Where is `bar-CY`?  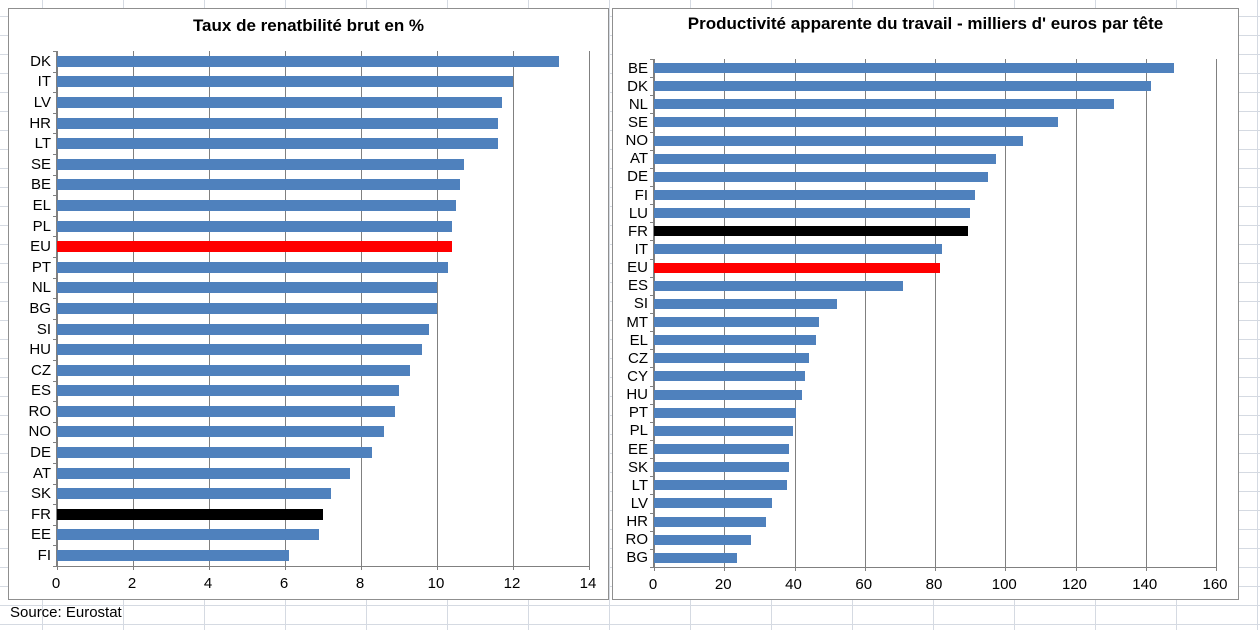 bar-CY is located at coordinates (730, 376).